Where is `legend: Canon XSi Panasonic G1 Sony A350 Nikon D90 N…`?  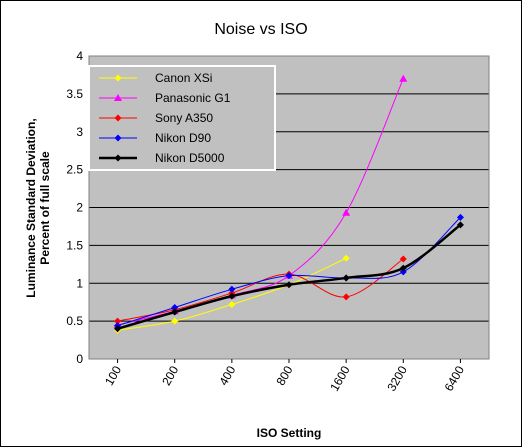 legend: Canon XSi Panasonic G1 Sony A350 Nikon D90 N… is located at coordinates (182, 118).